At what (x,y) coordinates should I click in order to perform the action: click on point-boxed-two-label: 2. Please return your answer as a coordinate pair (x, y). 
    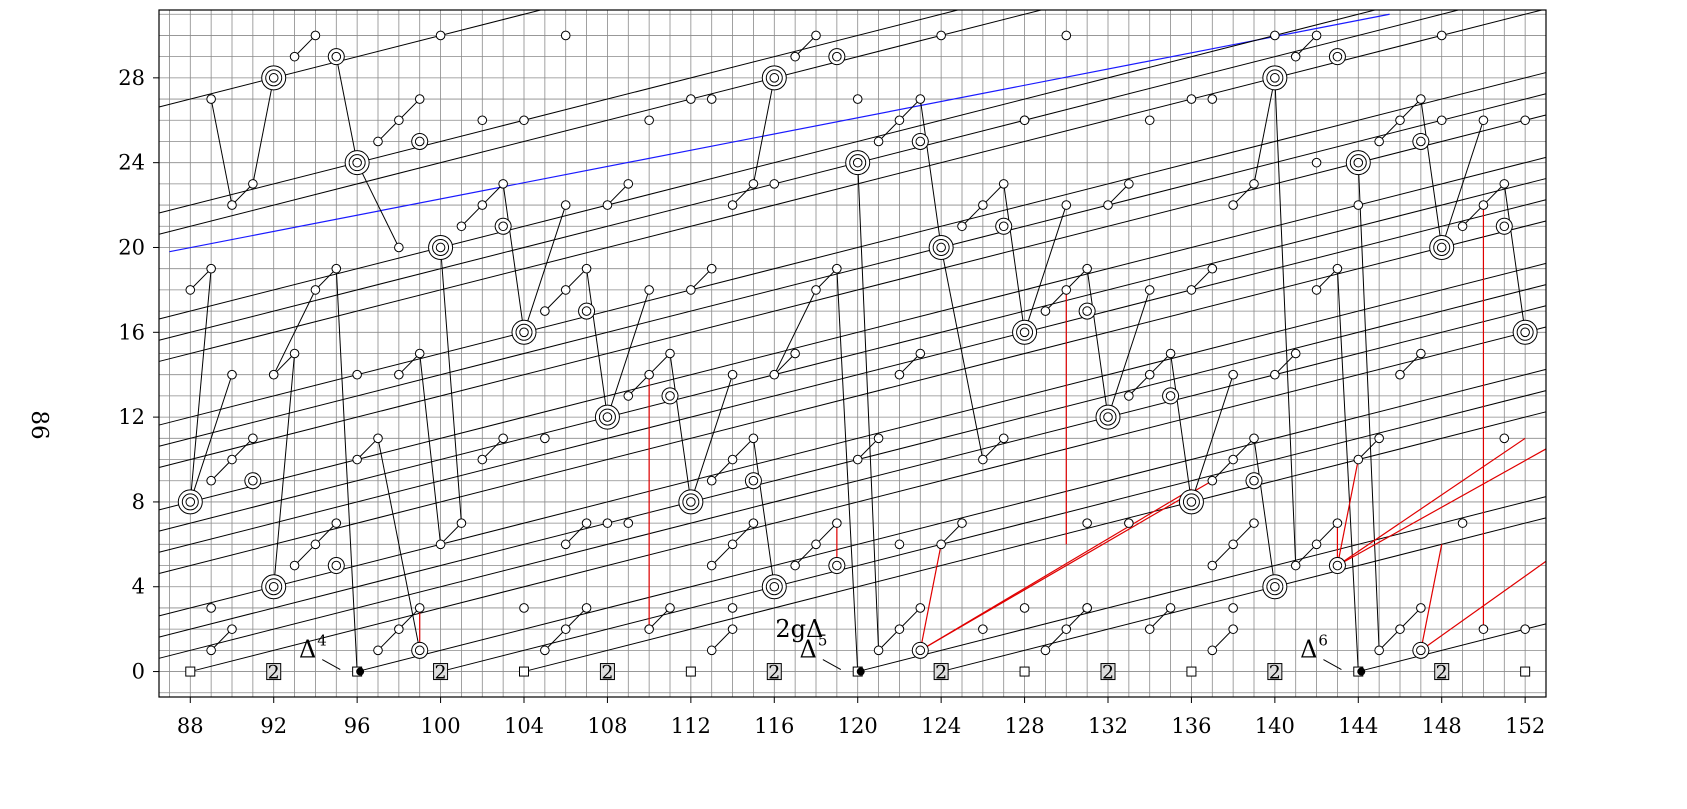
    Looking at the image, I should click on (441, 673).